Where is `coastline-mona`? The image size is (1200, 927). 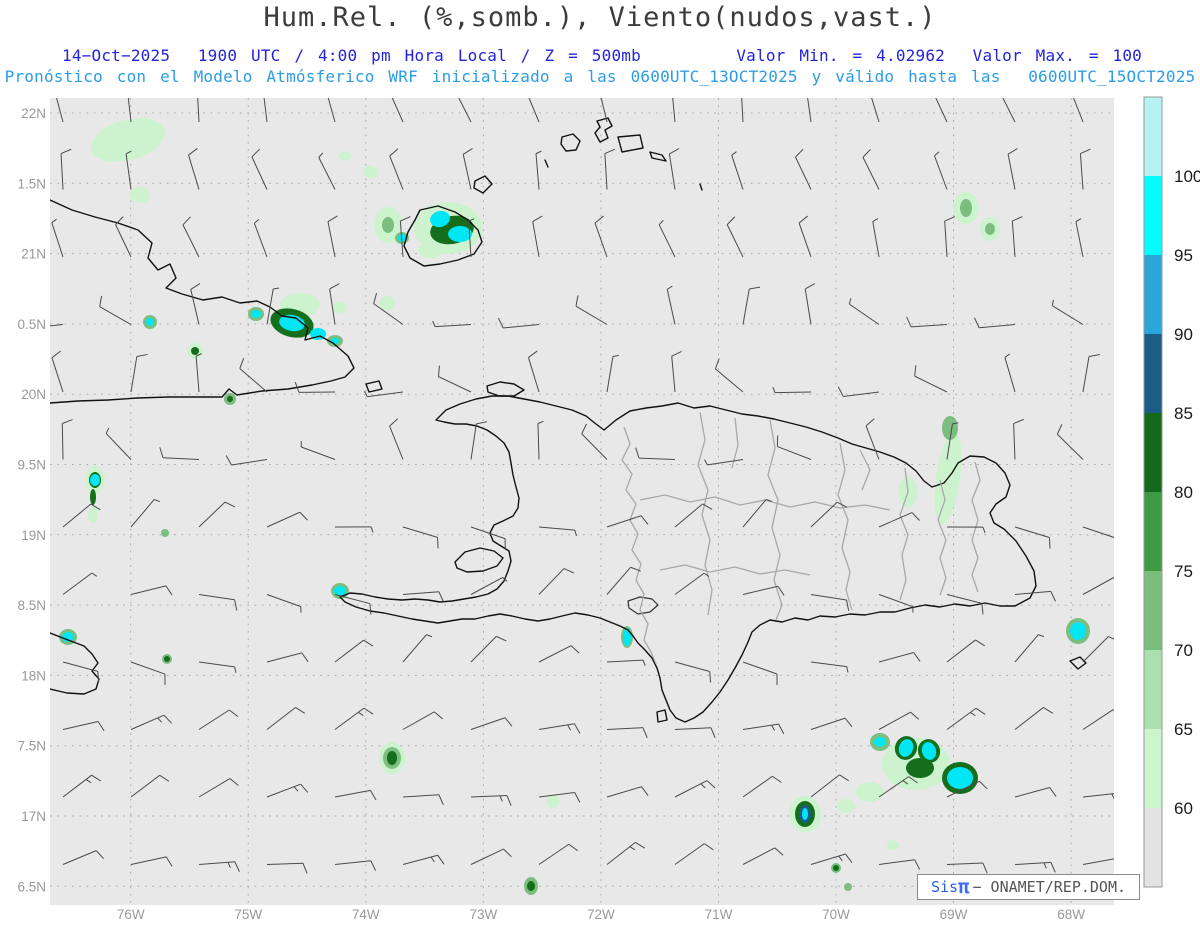
coastline-mona is located at coordinates (1078, 663).